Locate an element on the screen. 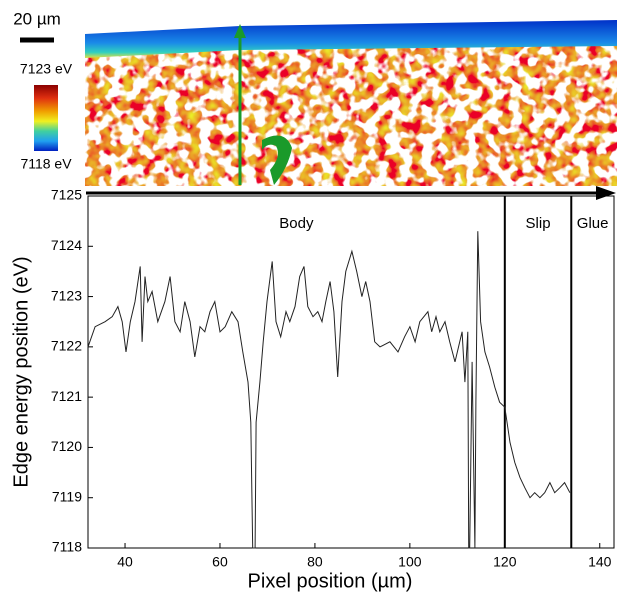 The image size is (617, 600). section-arrow-head is located at coordinates (606, 193).